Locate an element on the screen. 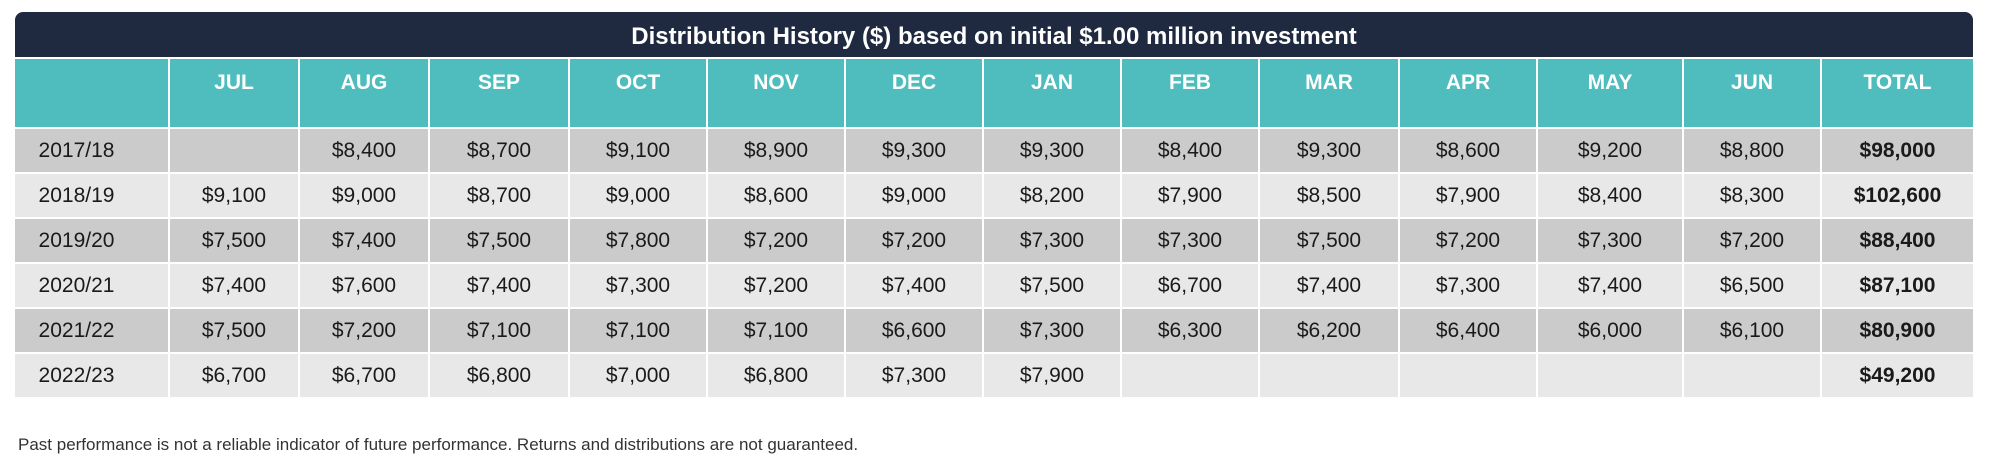 The image size is (1994, 470). header-month-nov: NOV is located at coordinates (777, 92).